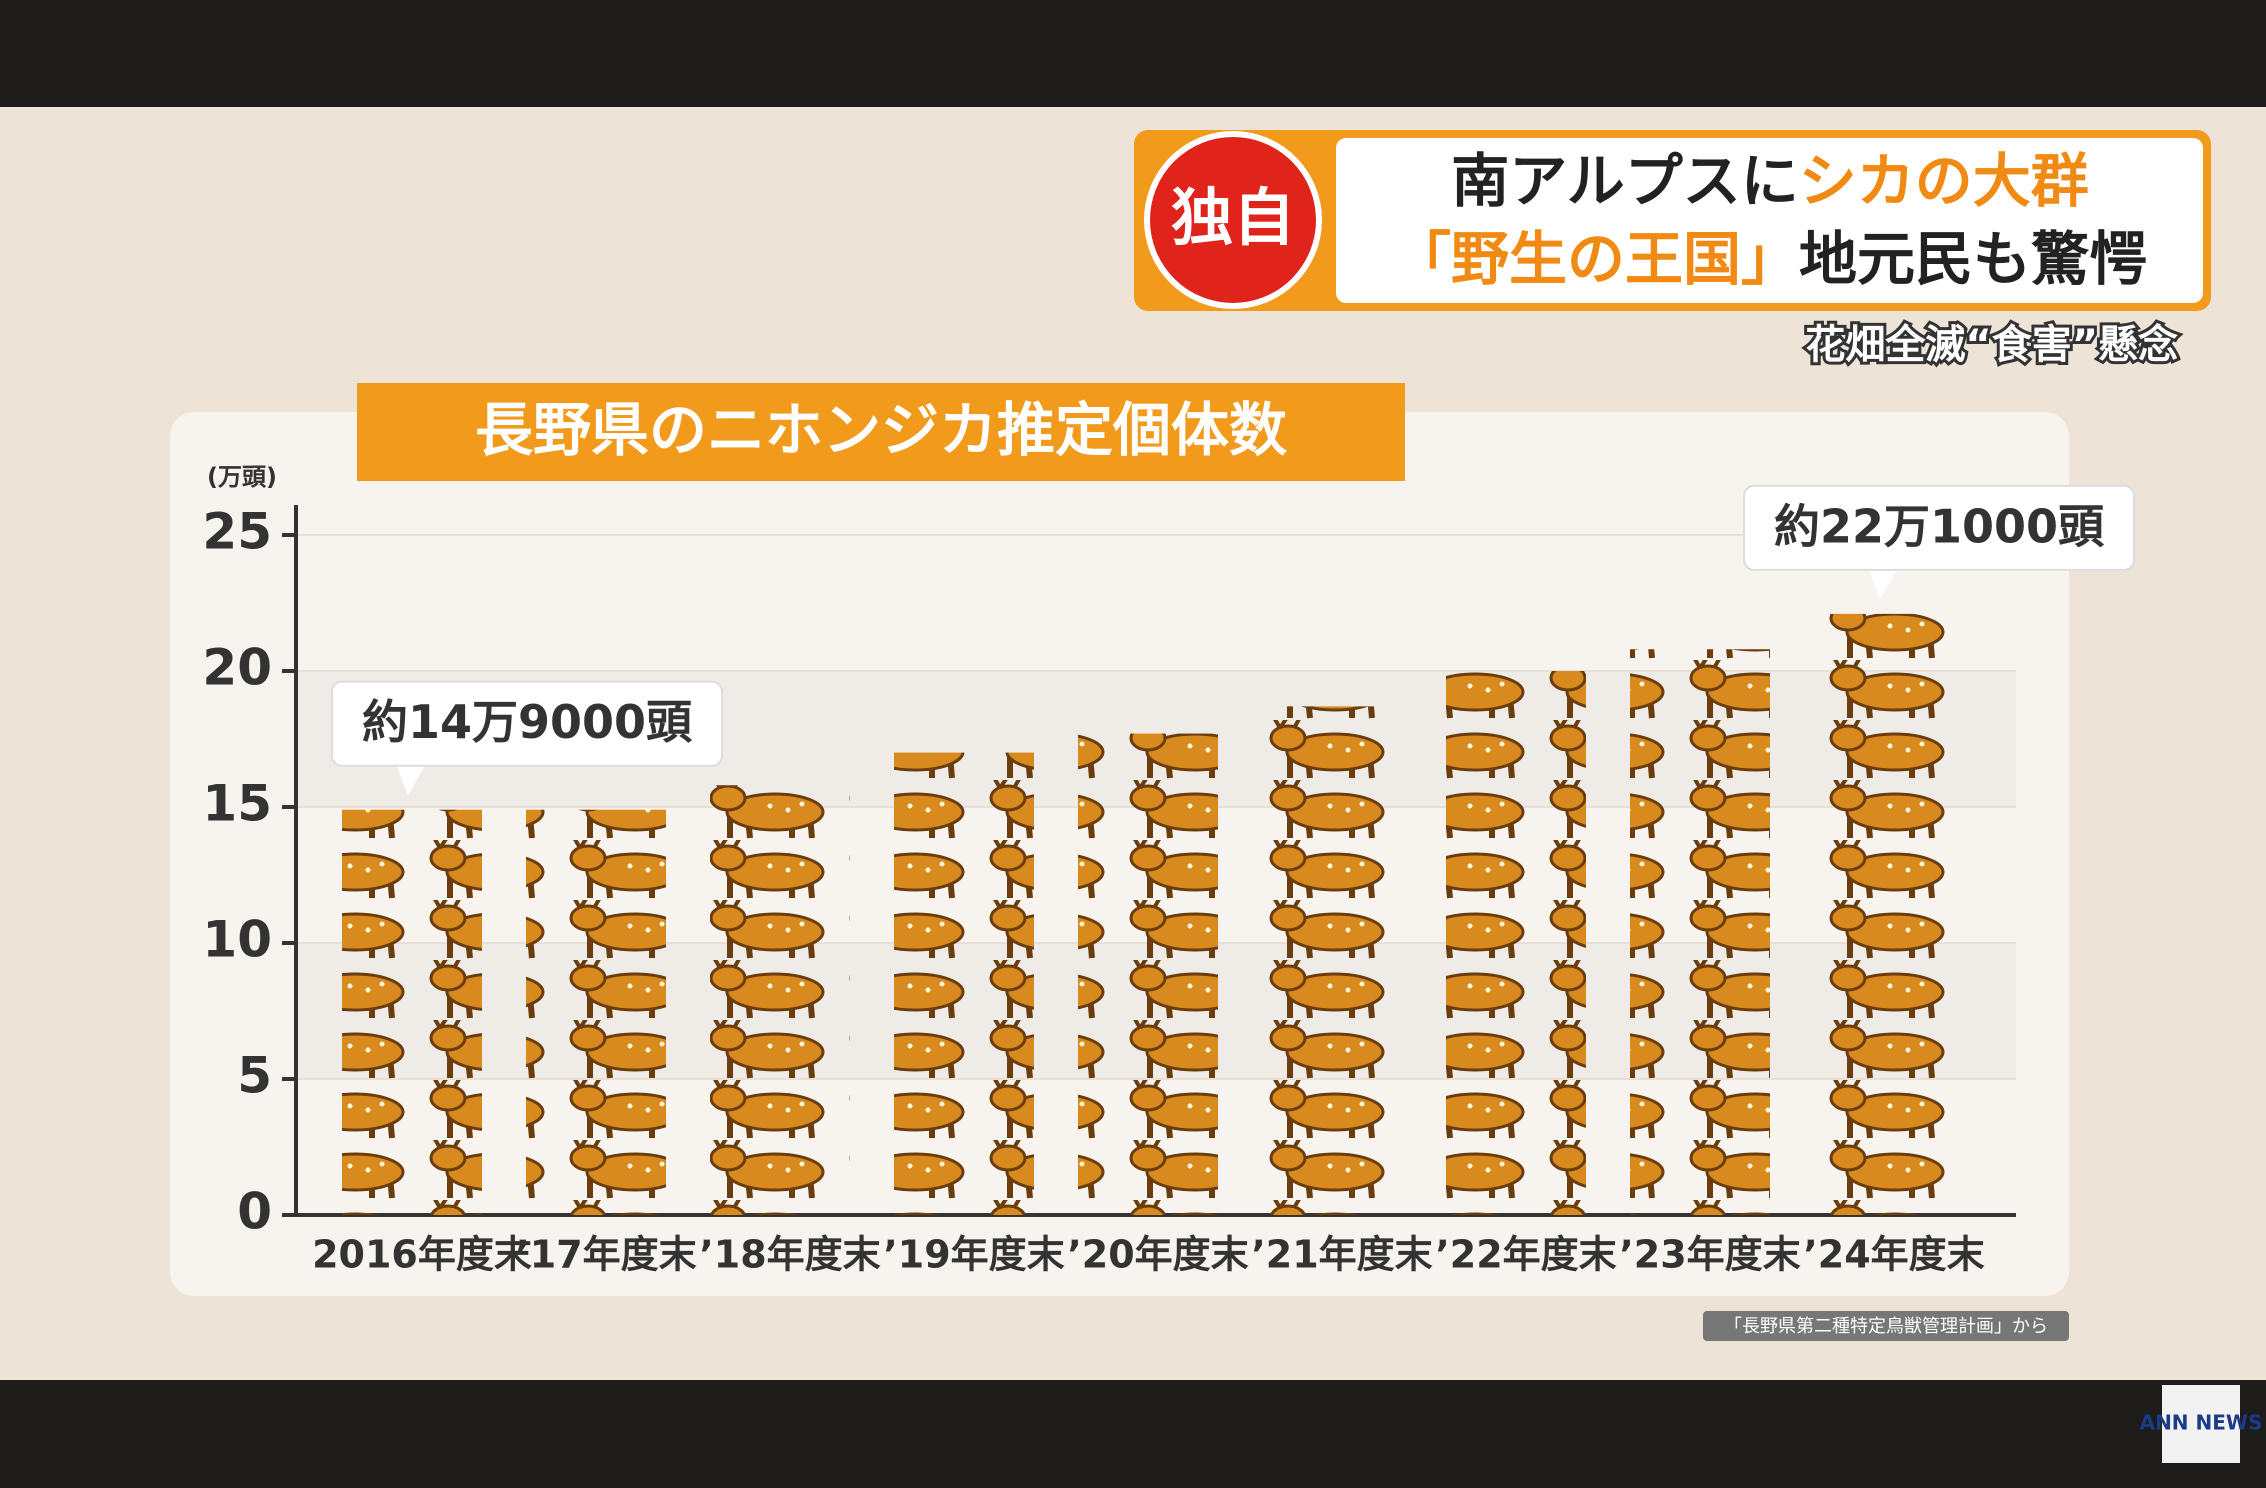 The height and width of the screenshot is (1488, 2266). What do you see at coordinates (1341, 1255) in the screenshot?
I see `x-tick-label: ’21年度末` at bounding box center [1341, 1255].